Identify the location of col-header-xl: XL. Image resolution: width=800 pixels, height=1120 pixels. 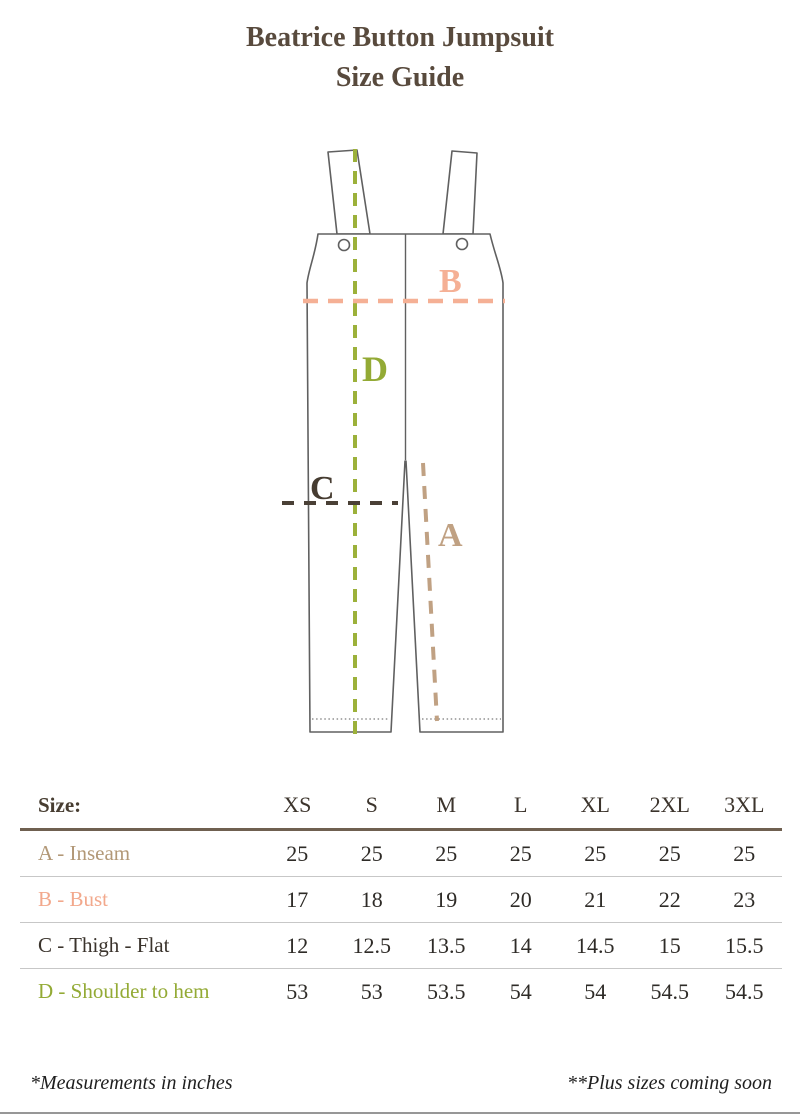
(595, 804).